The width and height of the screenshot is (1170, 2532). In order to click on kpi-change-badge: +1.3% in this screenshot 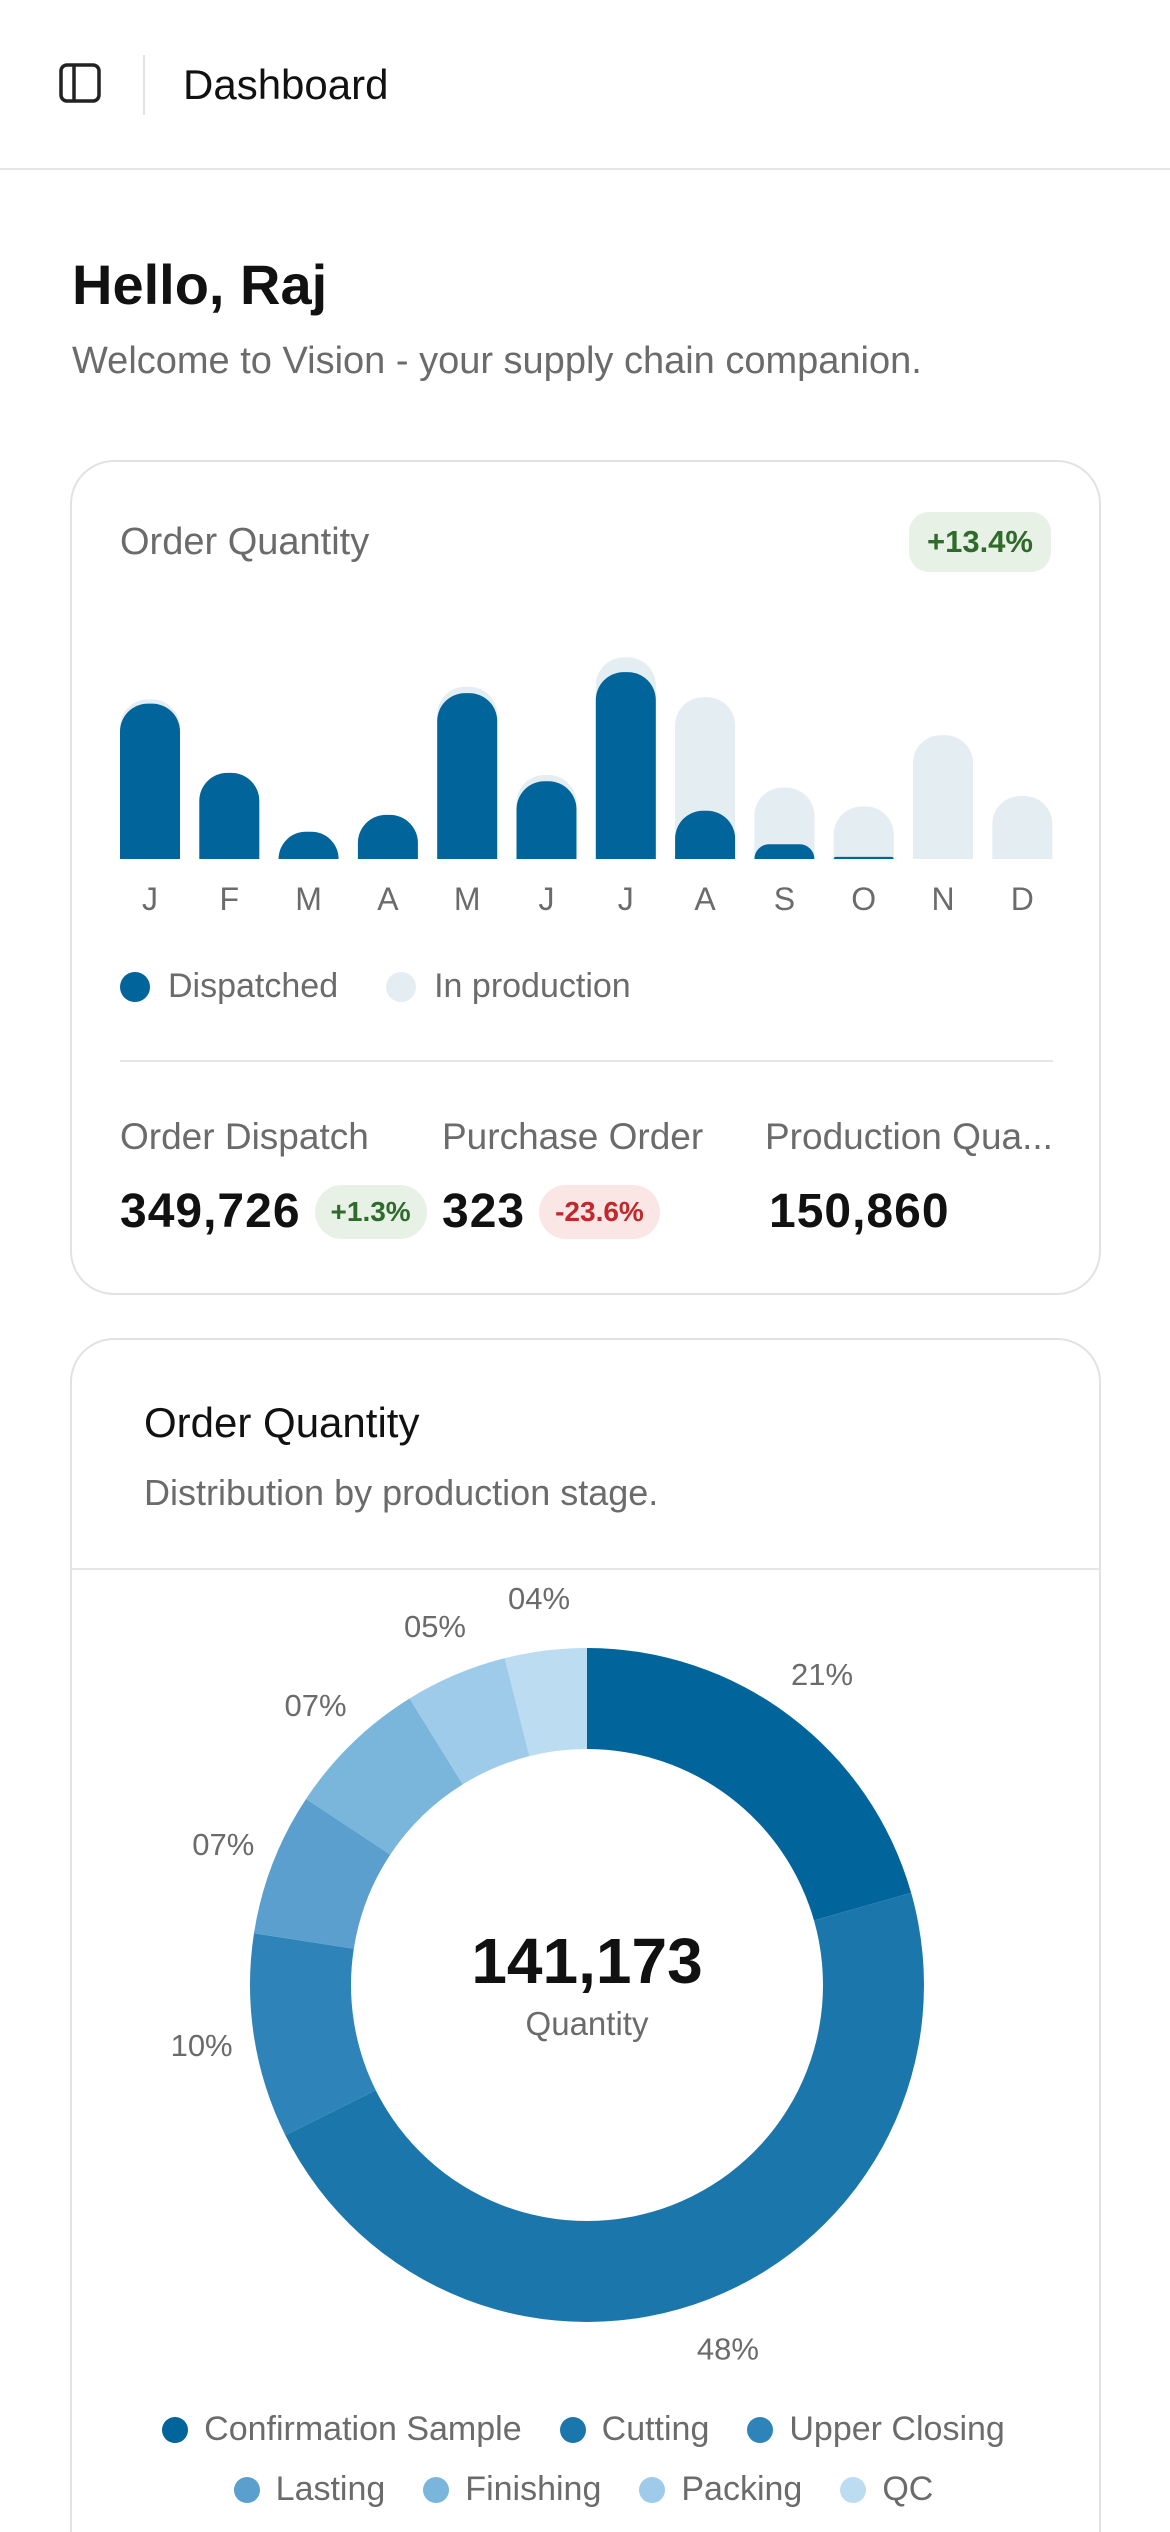, I will do `click(370, 1212)`.